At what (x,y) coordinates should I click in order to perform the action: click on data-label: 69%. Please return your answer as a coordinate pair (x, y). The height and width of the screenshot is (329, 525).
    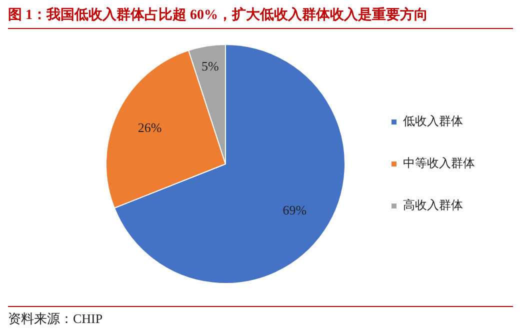
    Looking at the image, I should click on (294, 210).